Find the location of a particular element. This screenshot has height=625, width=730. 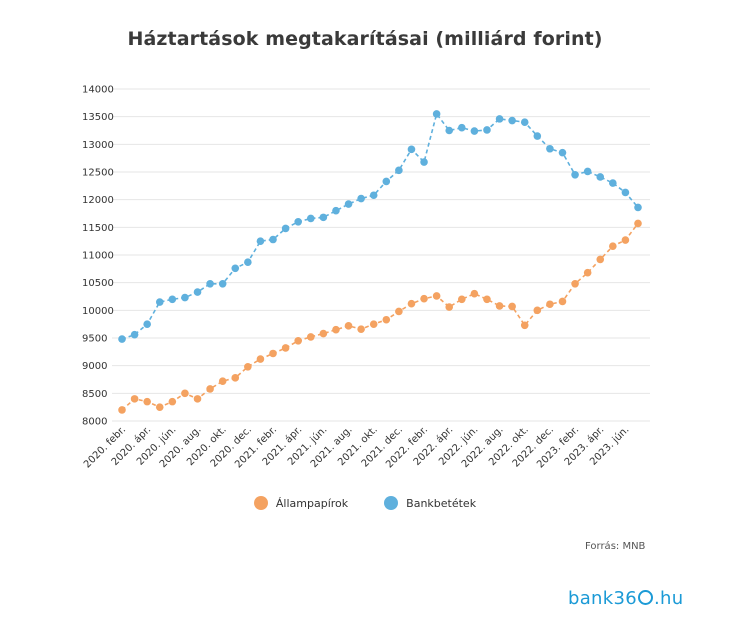

y-tick-label: 12500 is located at coordinates (98, 173).